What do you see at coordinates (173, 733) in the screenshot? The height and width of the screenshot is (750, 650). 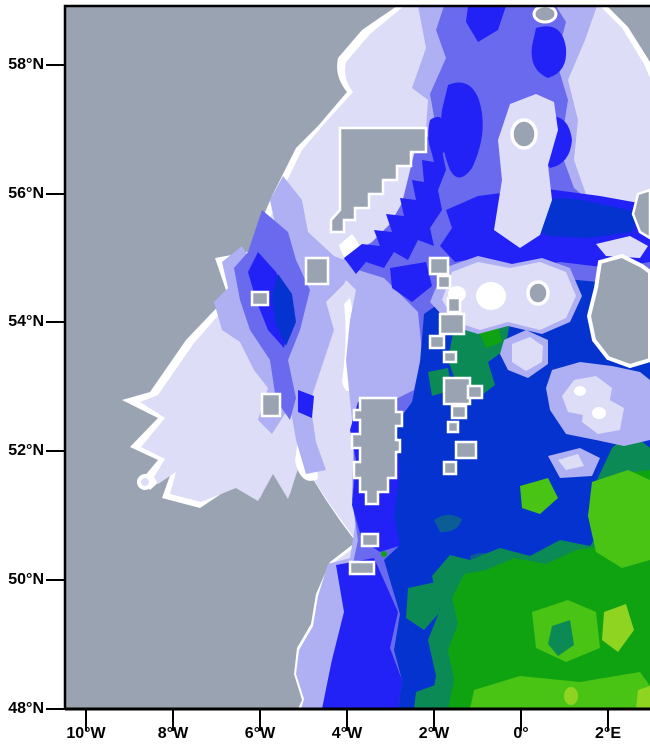 I see `lon-label-8w: 8°W` at bounding box center [173, 733].